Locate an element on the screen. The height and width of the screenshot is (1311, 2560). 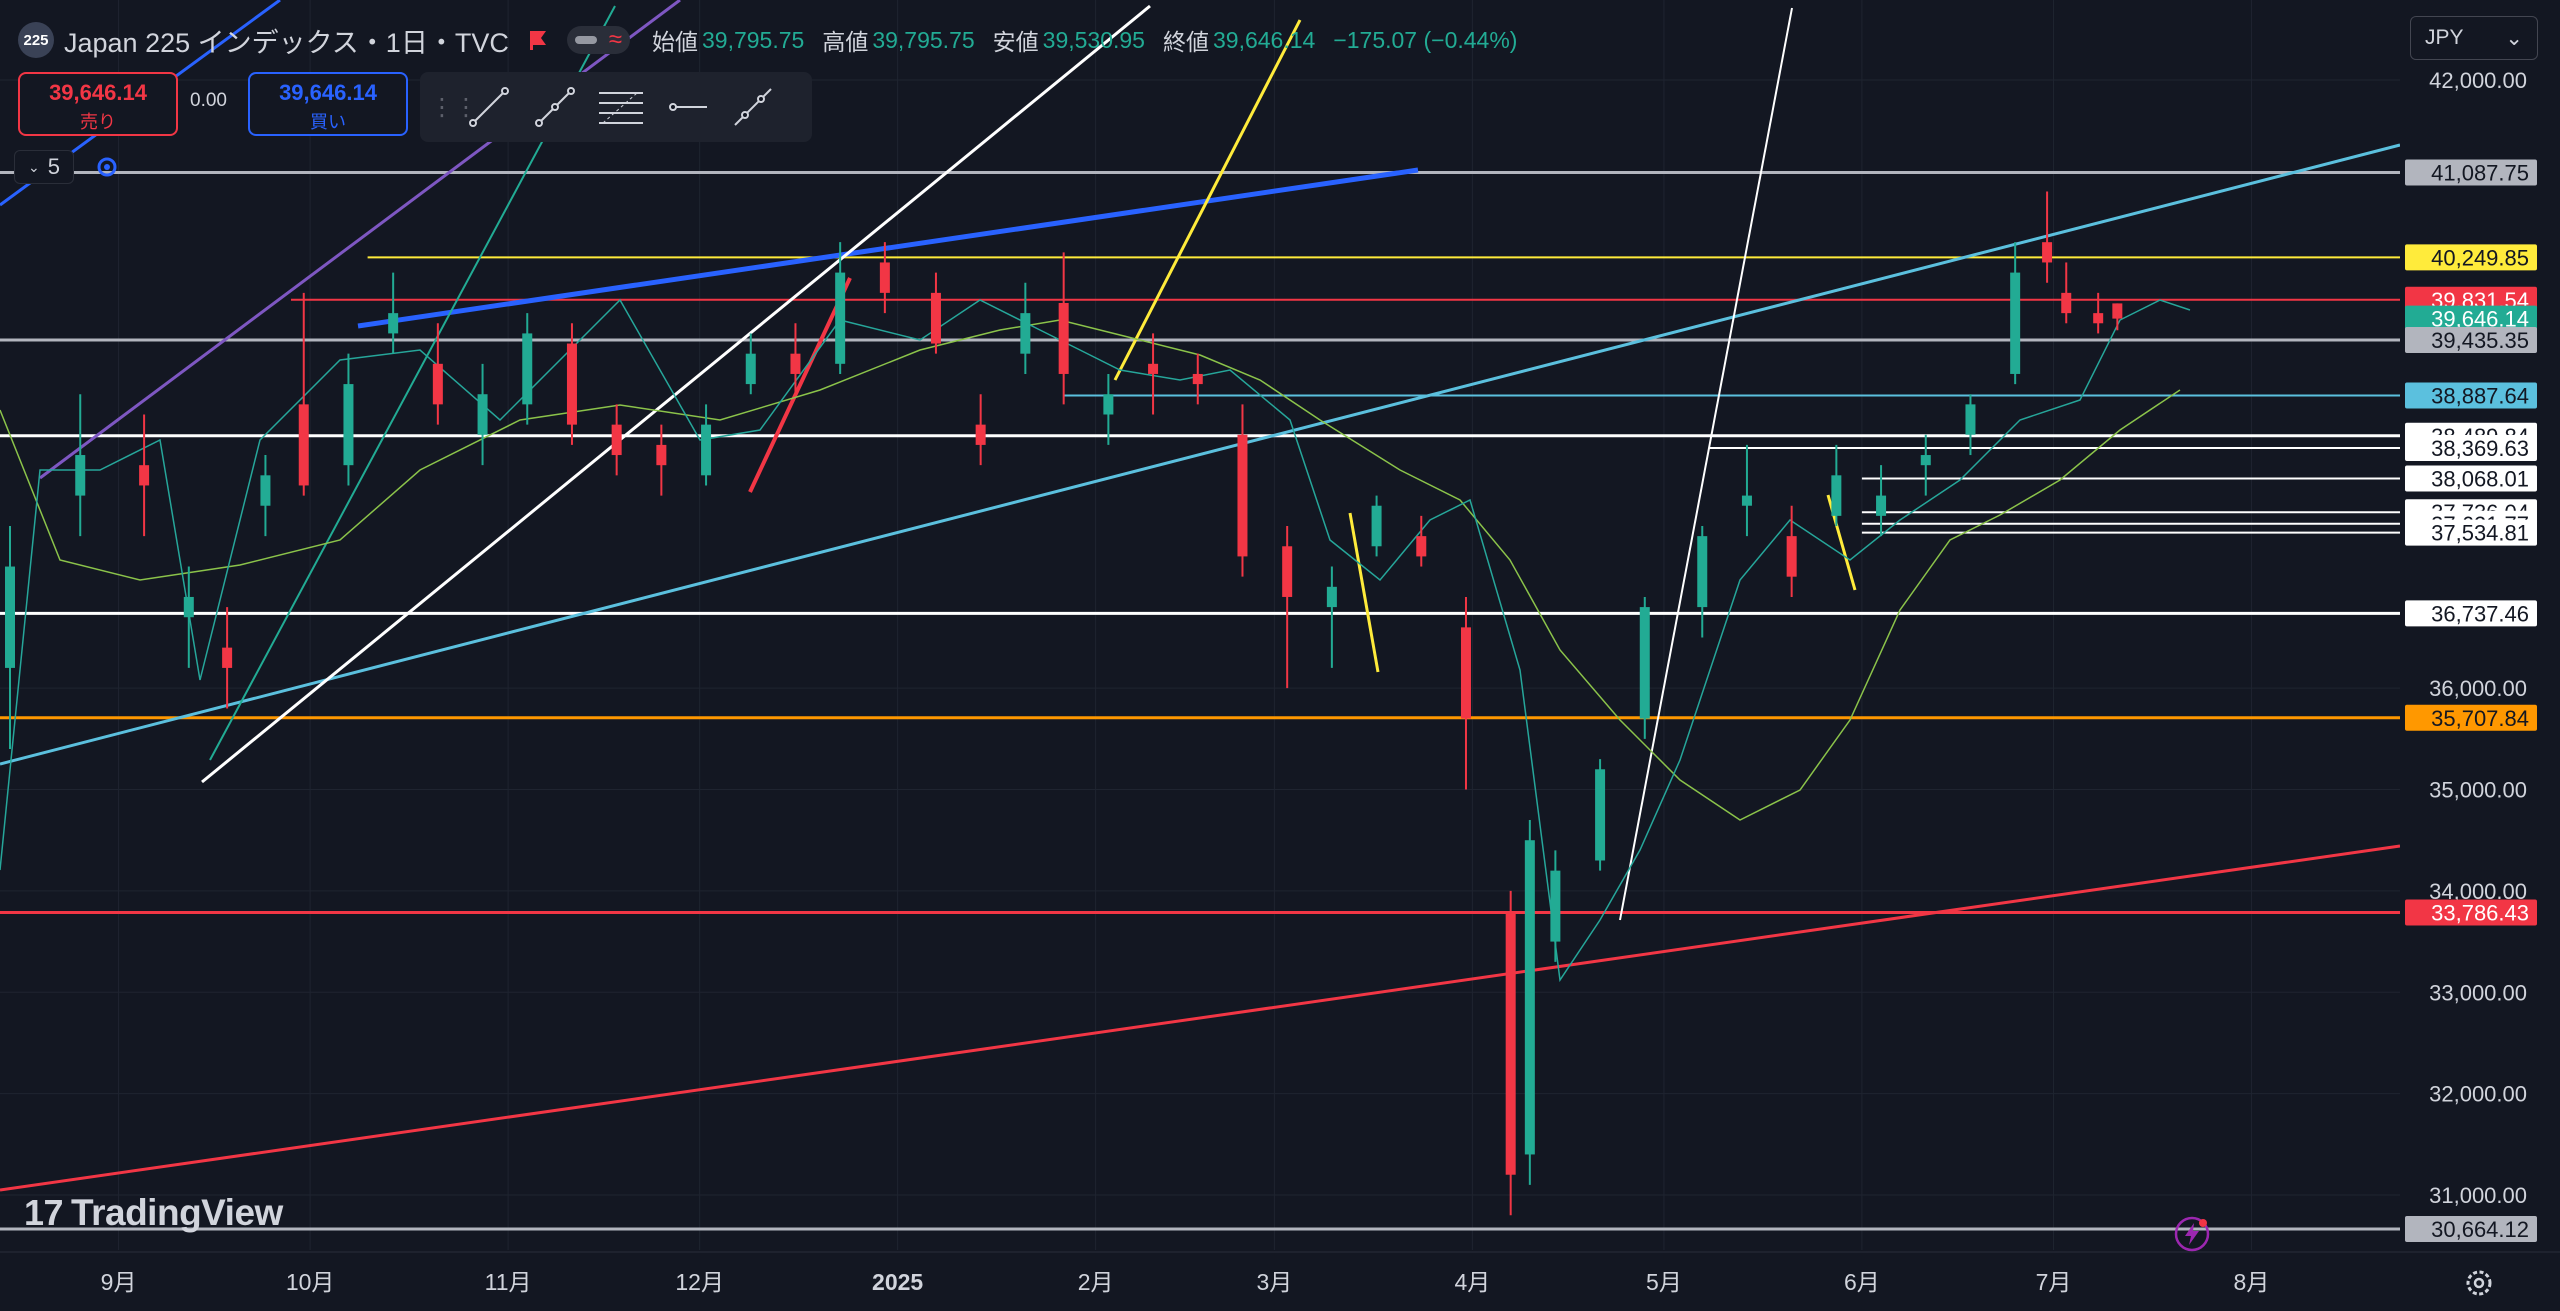
currency-selector: JPY ⌄ is located at coordinates (2474, 38).